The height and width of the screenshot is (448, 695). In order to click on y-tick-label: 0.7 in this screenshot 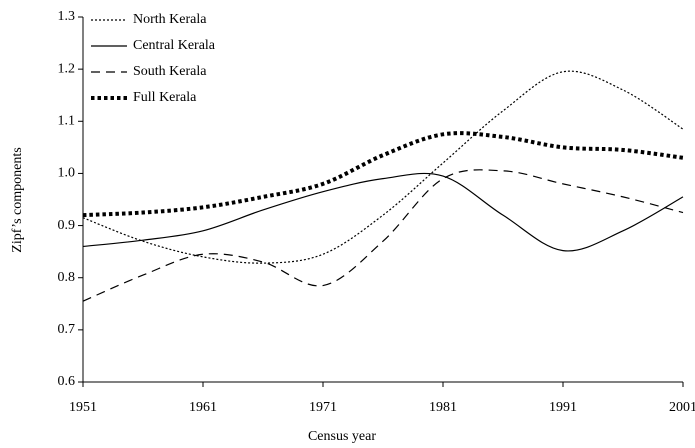, I will do `click(67, 329)`.